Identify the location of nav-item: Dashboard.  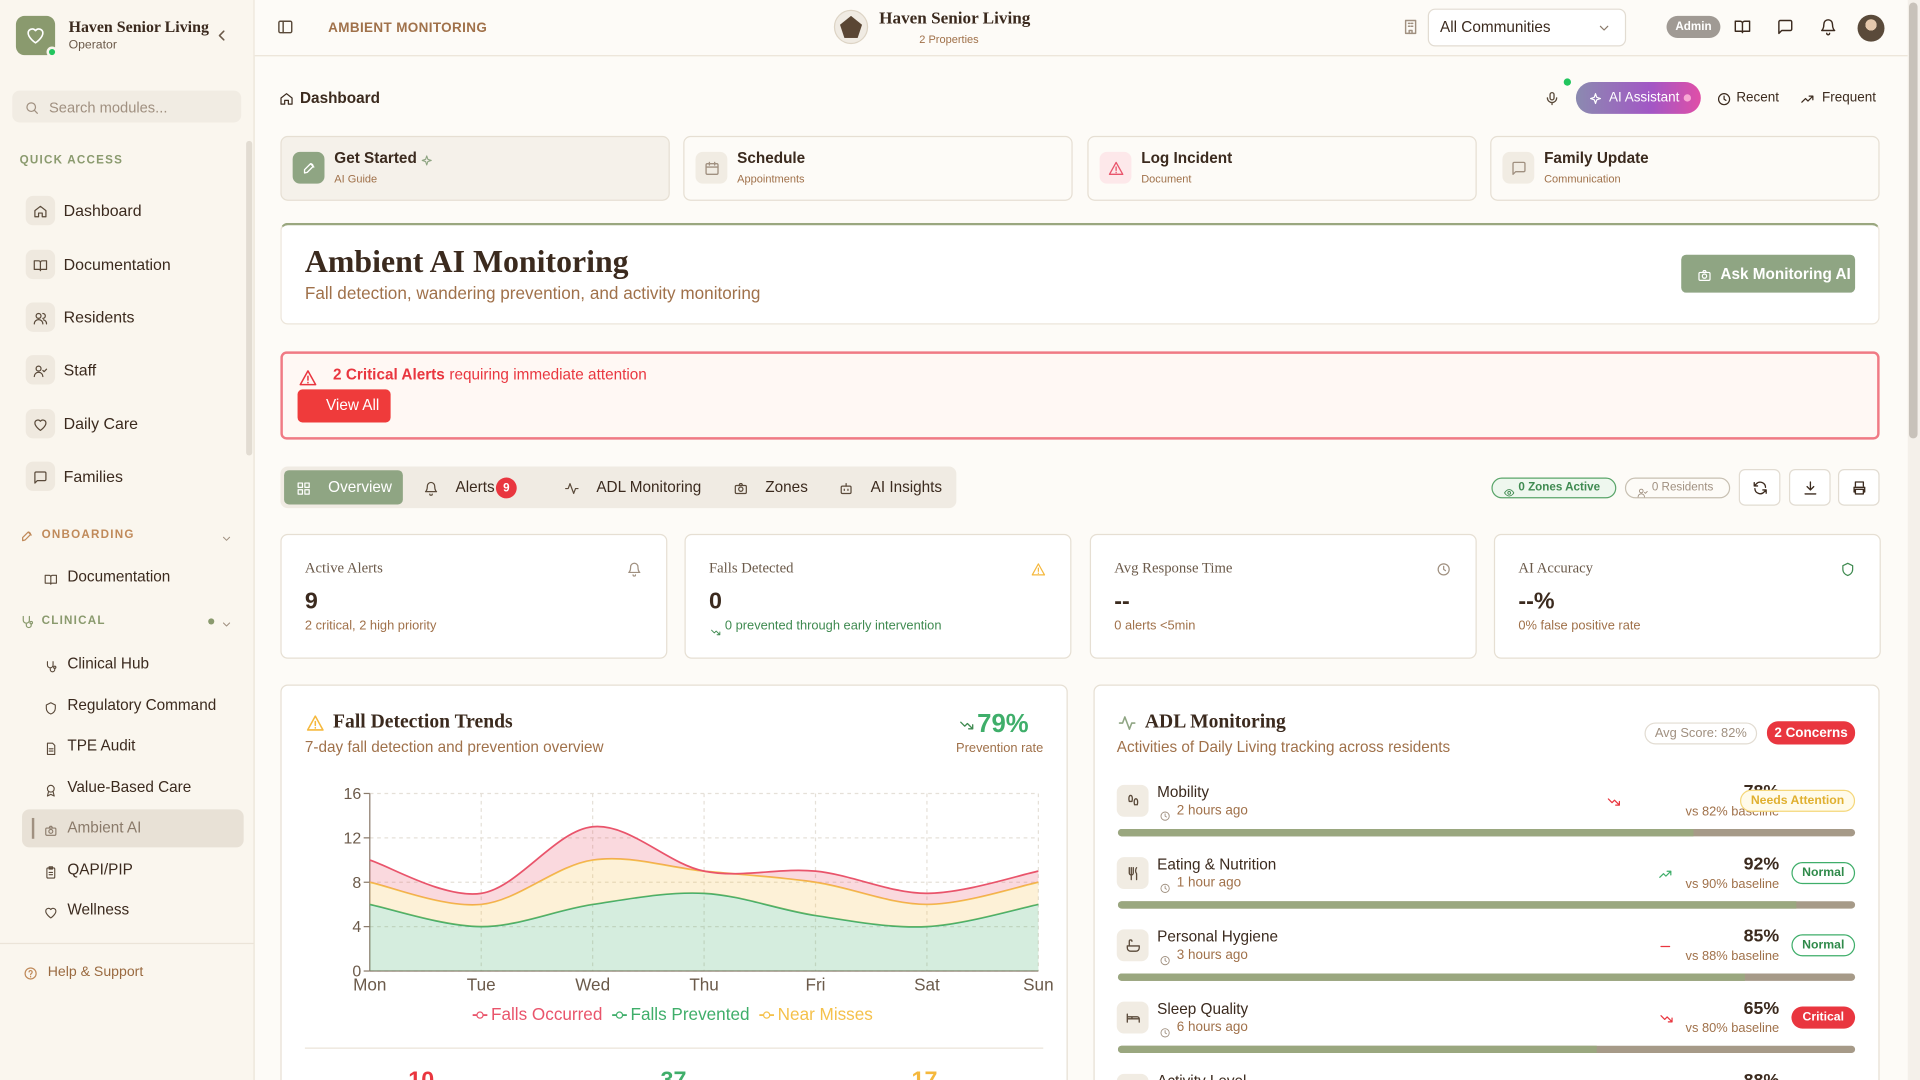
(102, 210).